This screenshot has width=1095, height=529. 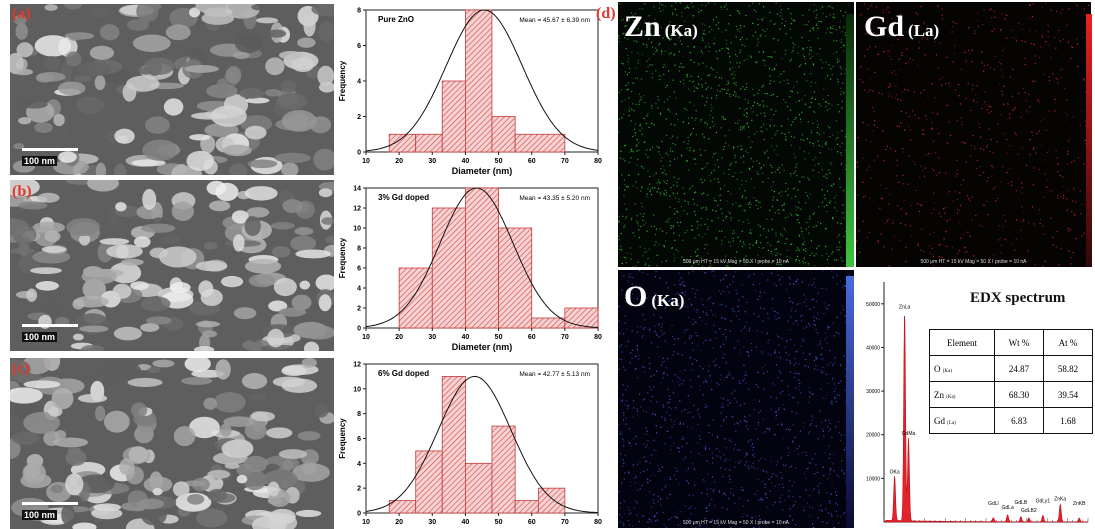 What do you see at coordinates (396, 19) in the screenshot?
I see `histogram-title: Pure ZnO` at bounding box center [396, 19].